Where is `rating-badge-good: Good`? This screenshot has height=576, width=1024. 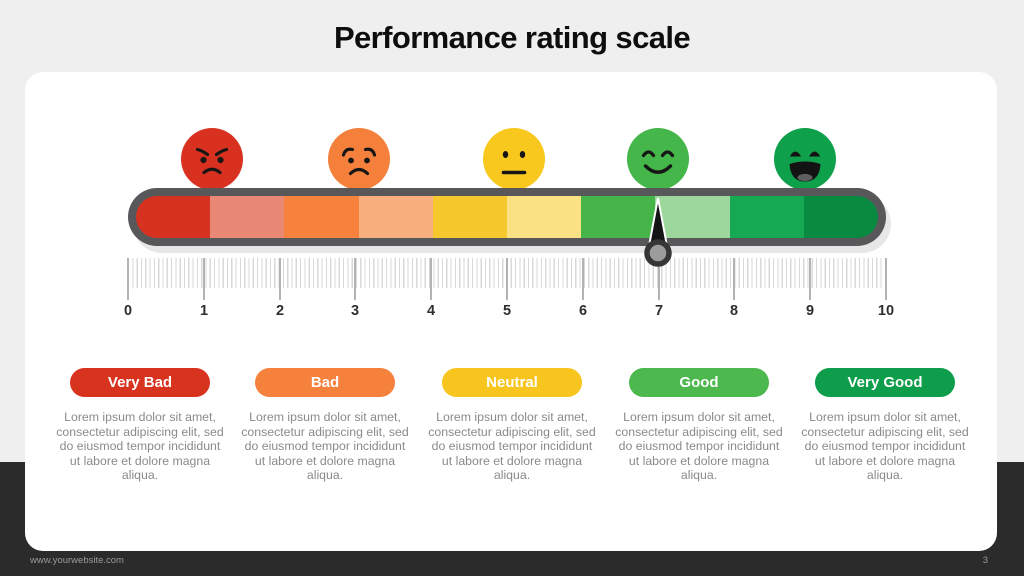
rating-badge-good: Good is located at coordinates (699, 382).